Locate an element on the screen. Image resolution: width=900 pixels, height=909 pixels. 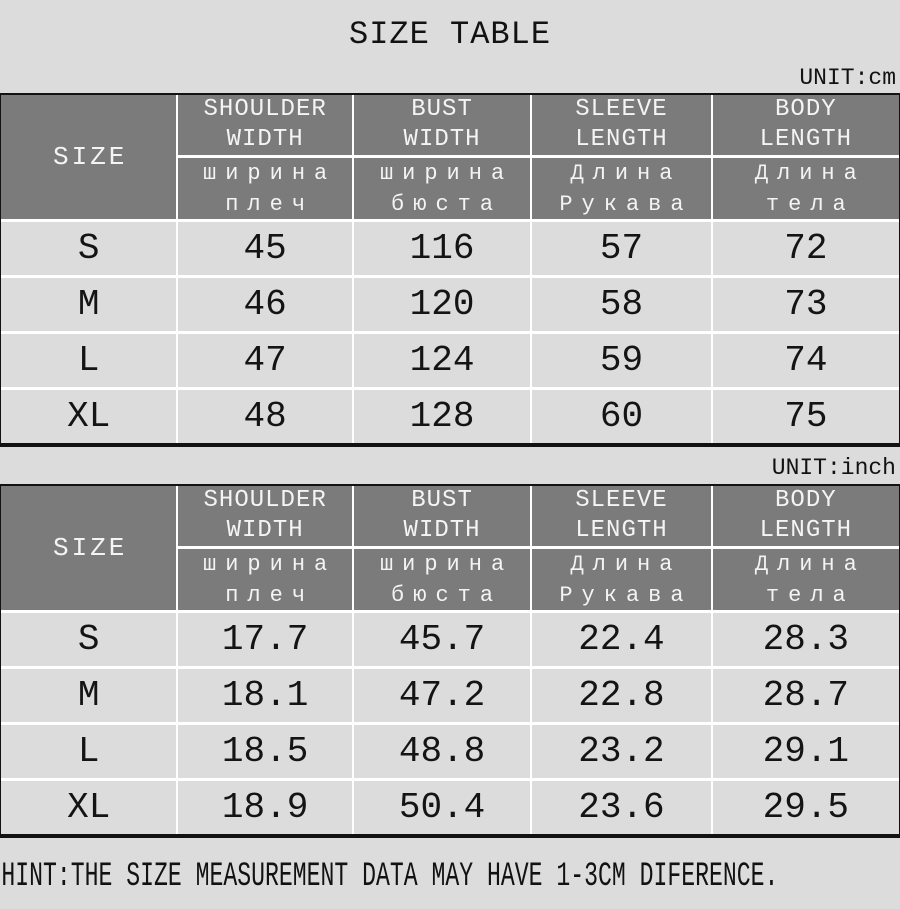
cell-value: 28.3 is located at coordinates (805, 639).